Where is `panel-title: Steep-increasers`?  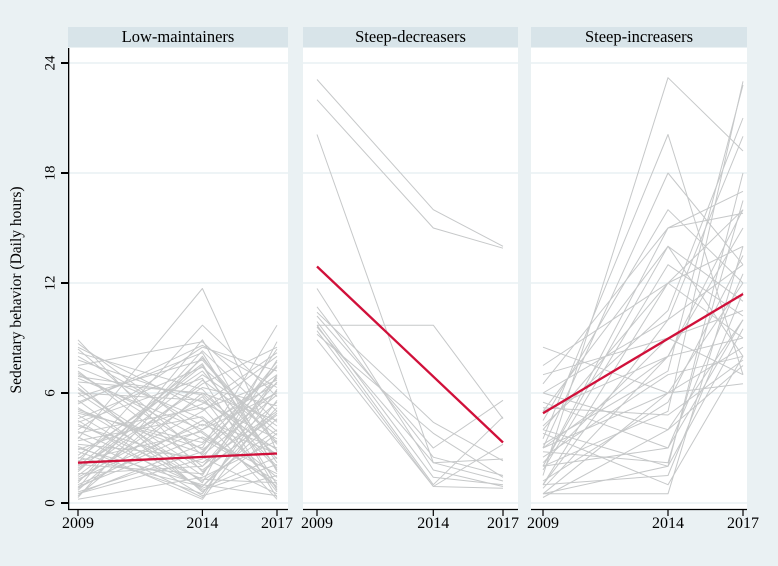
panel-title: Steep-increasers is located at coordinates (639, 36).